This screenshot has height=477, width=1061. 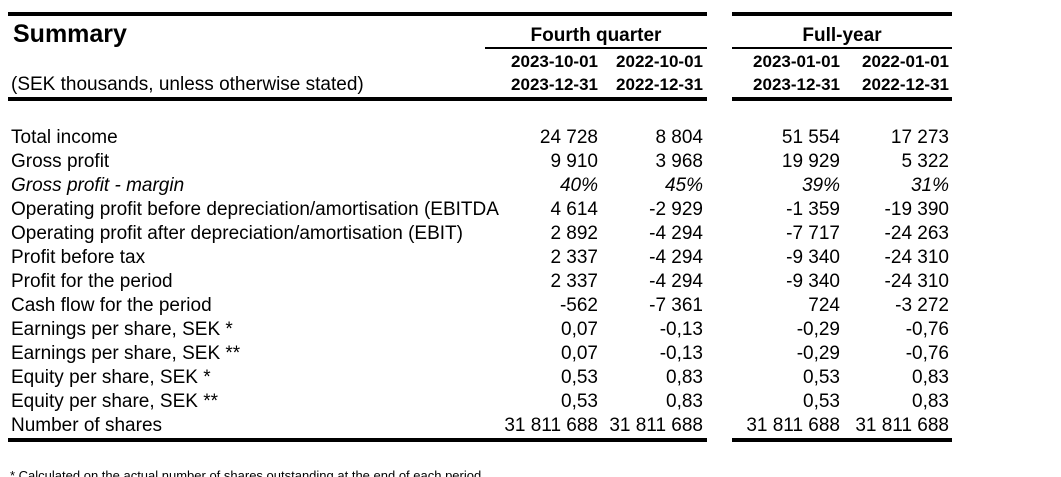 What do you see at coordinates (187, 84) in the screenshot?
I see `unit-note: (SEK thousands, unless otherwise stated)` at bounding box center [187, 84].